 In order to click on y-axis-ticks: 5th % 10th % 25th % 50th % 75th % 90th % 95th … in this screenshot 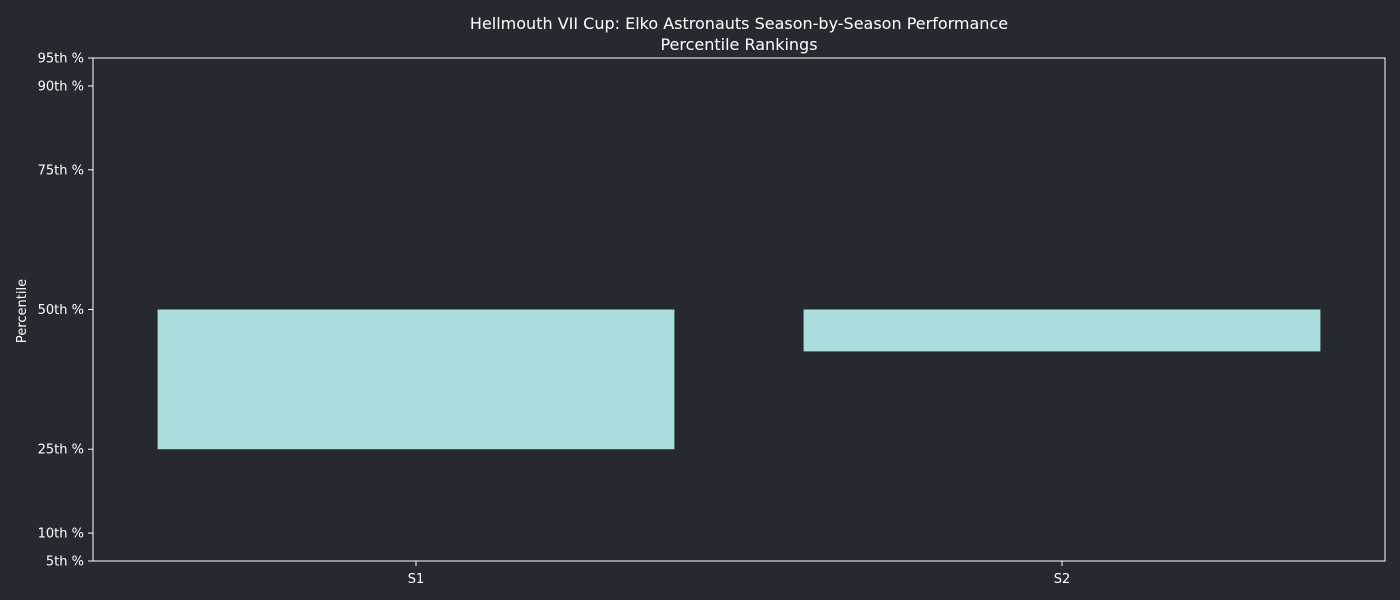, I will do `click(65, 311)`.